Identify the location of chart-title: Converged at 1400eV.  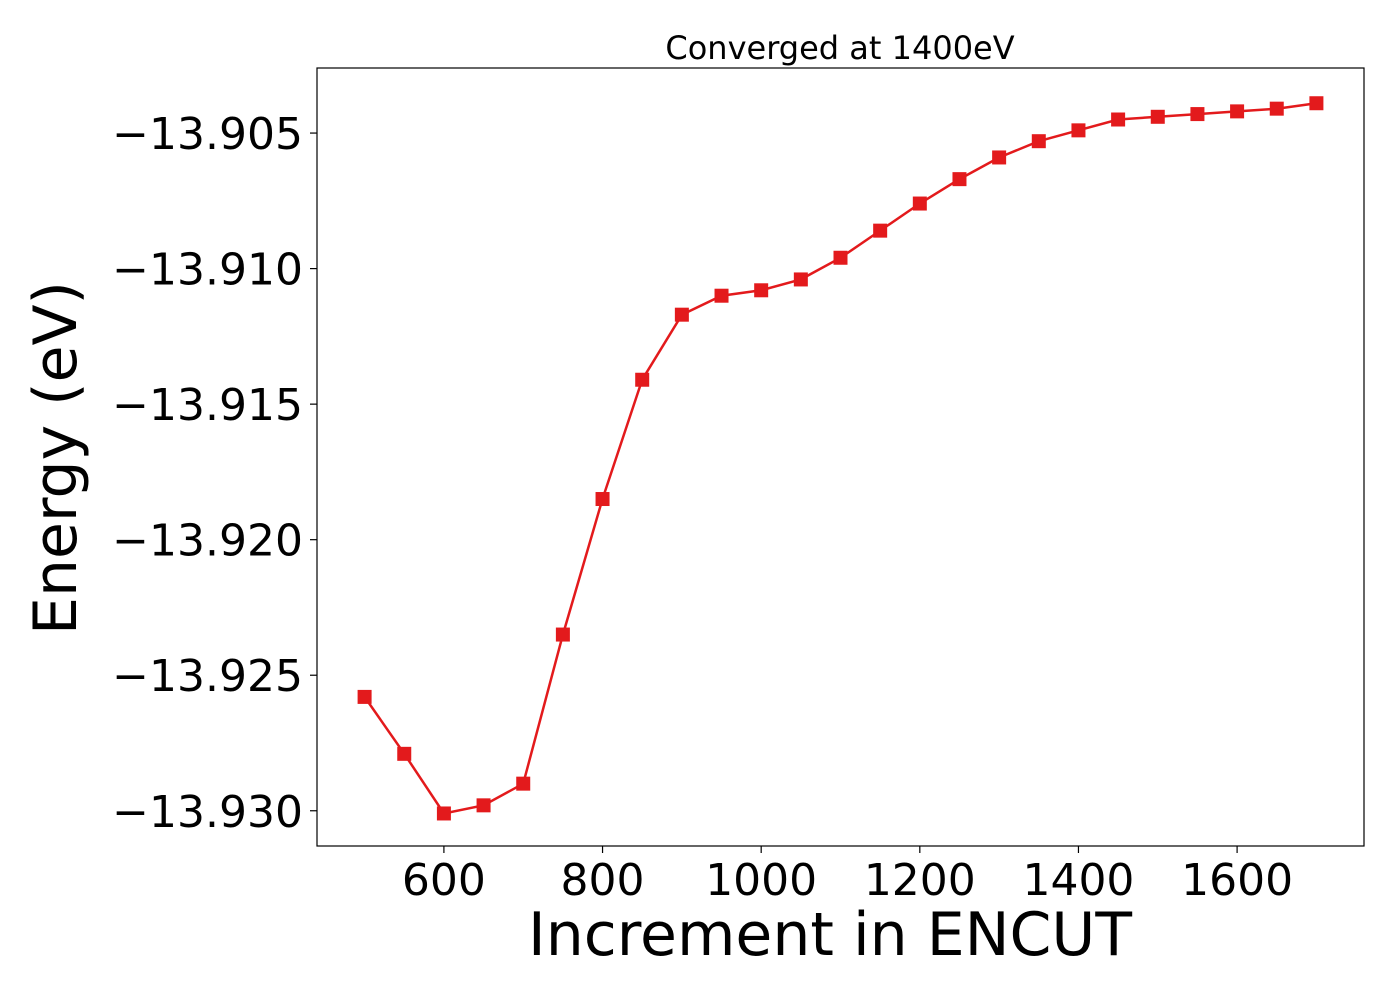
(839, 48).